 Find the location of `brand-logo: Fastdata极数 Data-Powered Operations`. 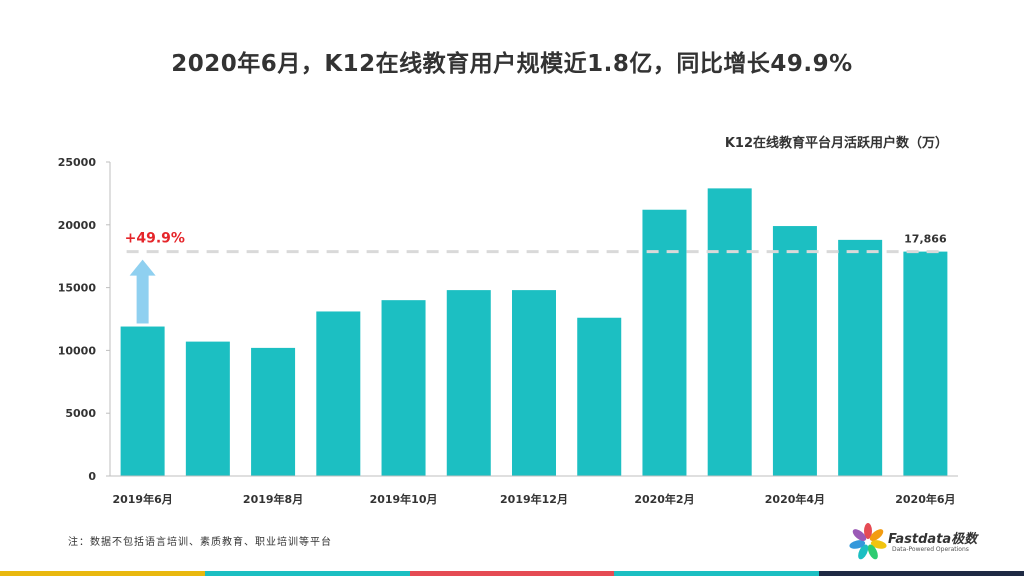

brand-logo: Fastdata极数 Data-Powered Operations is located at coordinates (933, 542).